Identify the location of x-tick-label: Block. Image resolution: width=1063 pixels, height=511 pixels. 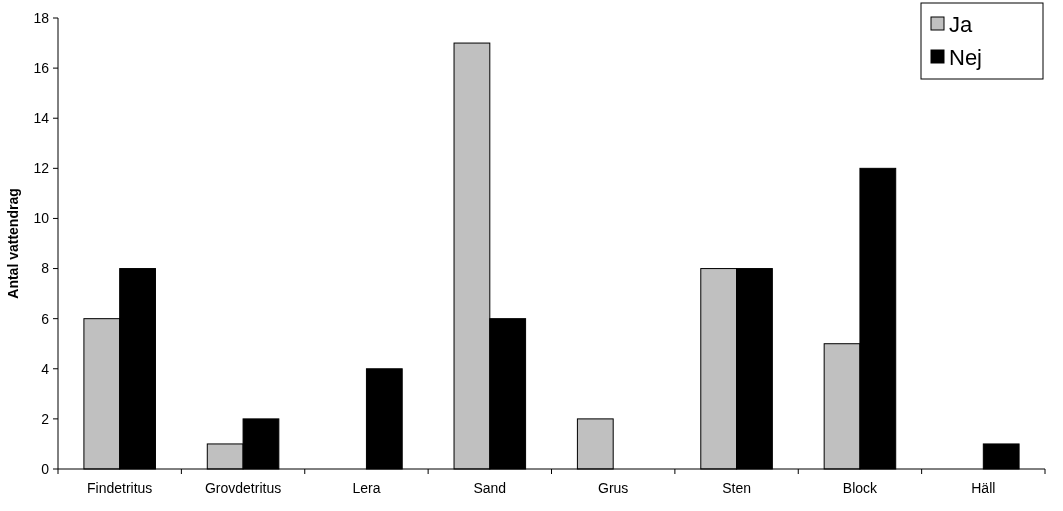
(860, 488).